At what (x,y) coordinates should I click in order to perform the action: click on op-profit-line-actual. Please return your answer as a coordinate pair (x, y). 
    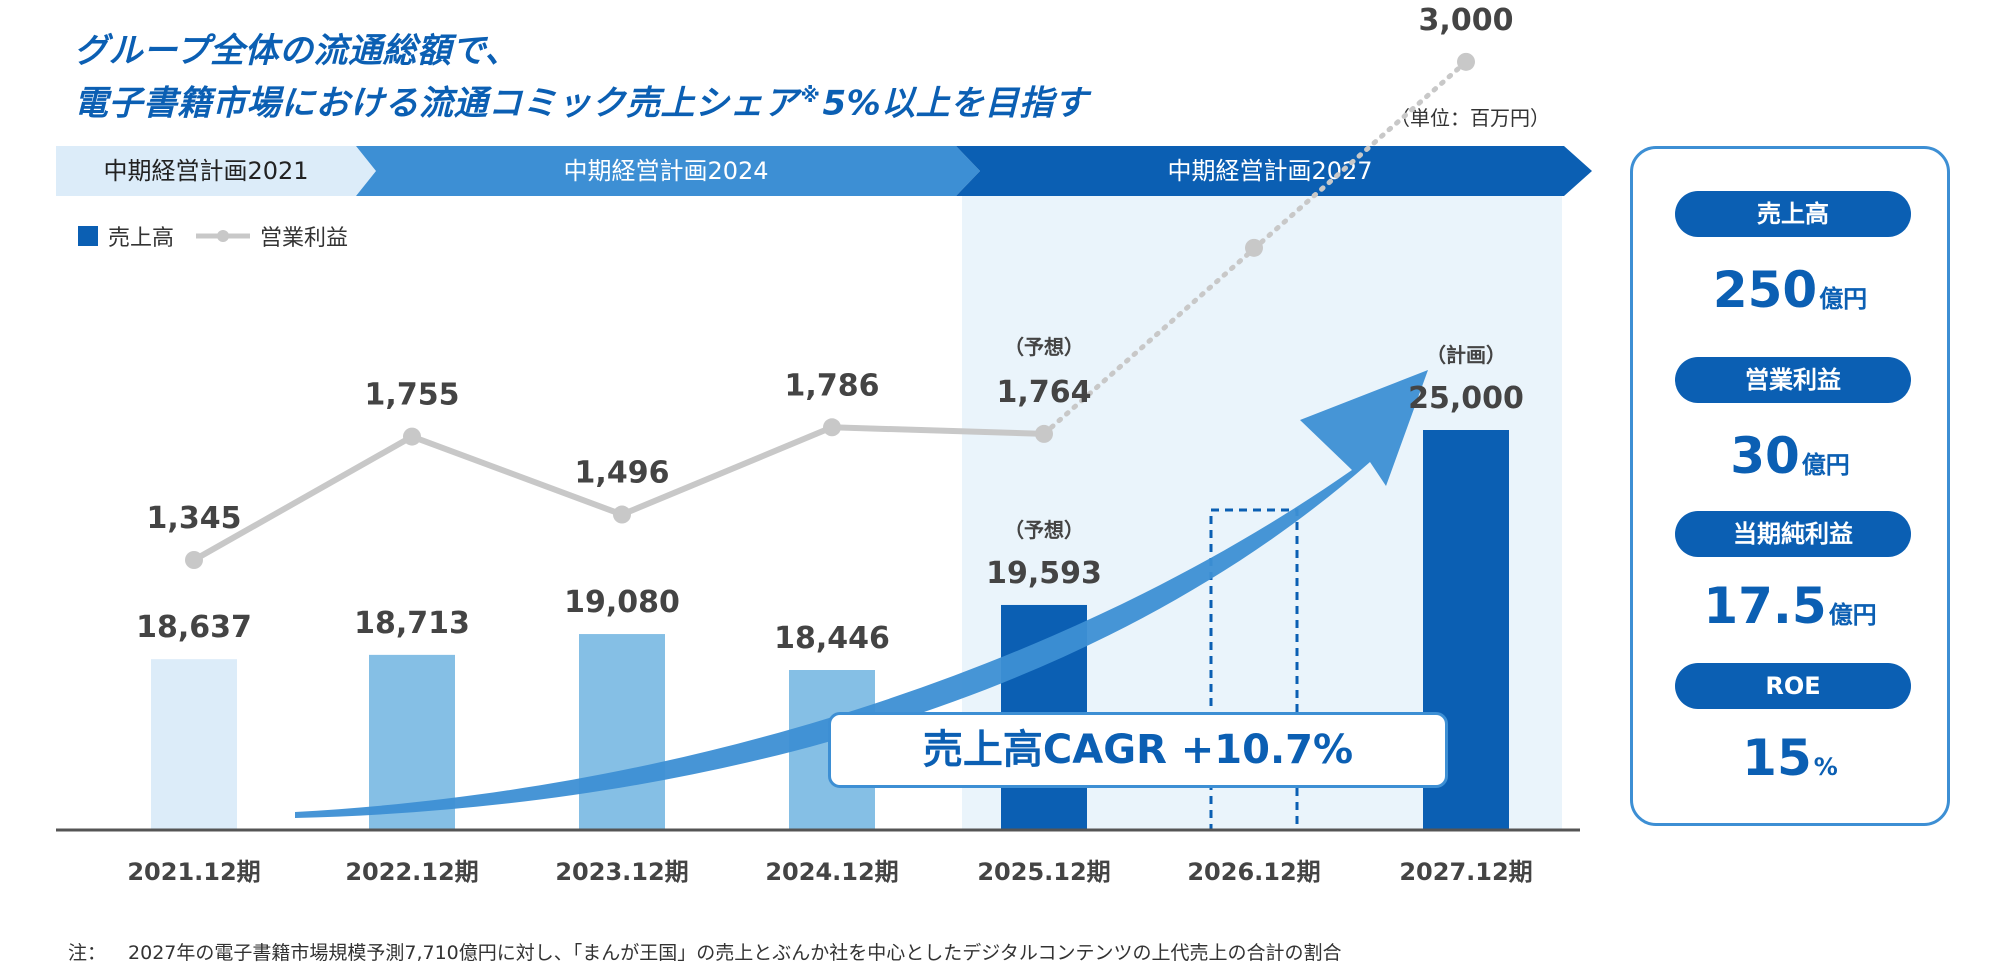
    Looking at the image, I should click on (618, 493).